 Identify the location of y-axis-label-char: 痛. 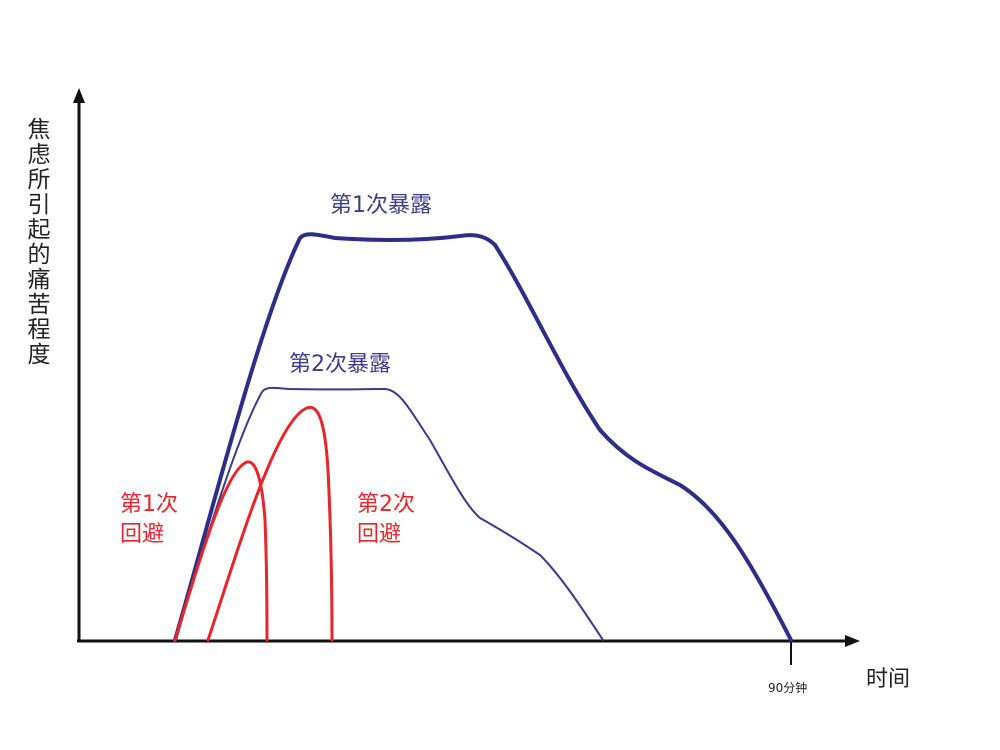
(39, 280).